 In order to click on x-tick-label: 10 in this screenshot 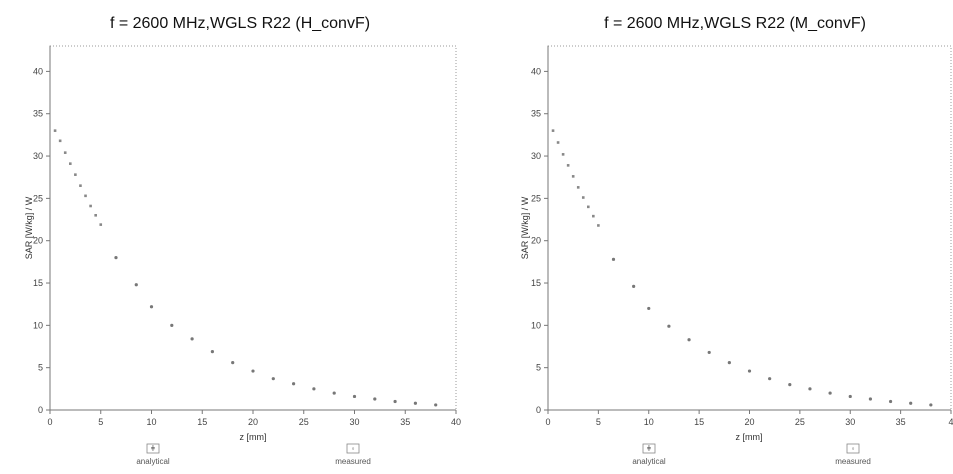, I will do `click(649, 422)`.